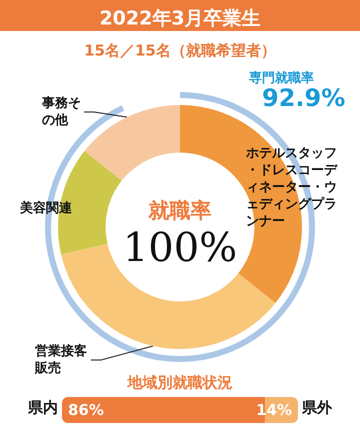  What do you see at coordinates (274, 410) in the screenshot?
I see `data-label: 14%` at bounding box center [274, 410].